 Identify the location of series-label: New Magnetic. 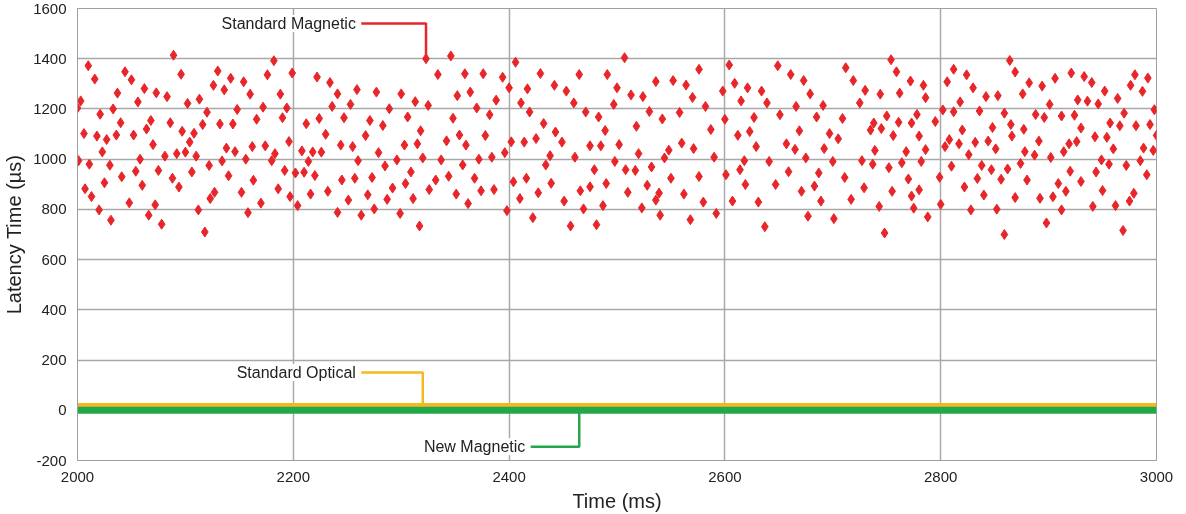
(474, 447).